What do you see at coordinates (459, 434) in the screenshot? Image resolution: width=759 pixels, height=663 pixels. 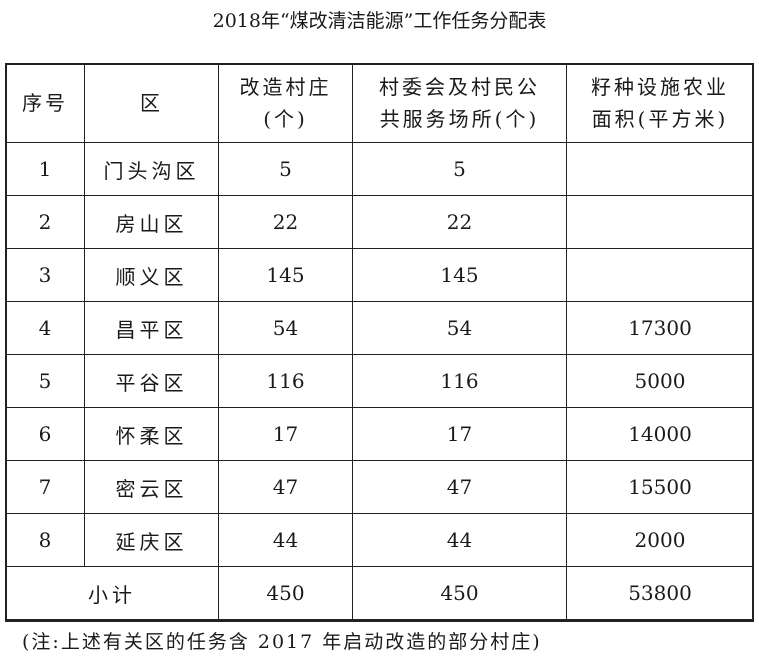 I see `cell-public-places: 17` at bounding box center [459, 434].